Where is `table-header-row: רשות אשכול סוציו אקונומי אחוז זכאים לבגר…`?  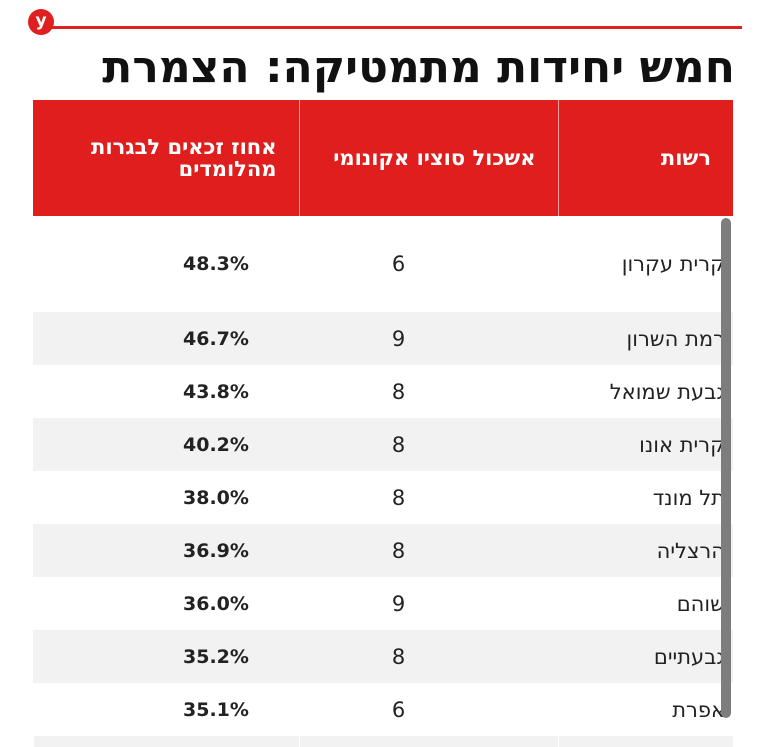 table-header-row: רשות אשכול סוציו אקונומי אחוז זכאים לבגר… is located at coordinates (383, 158).